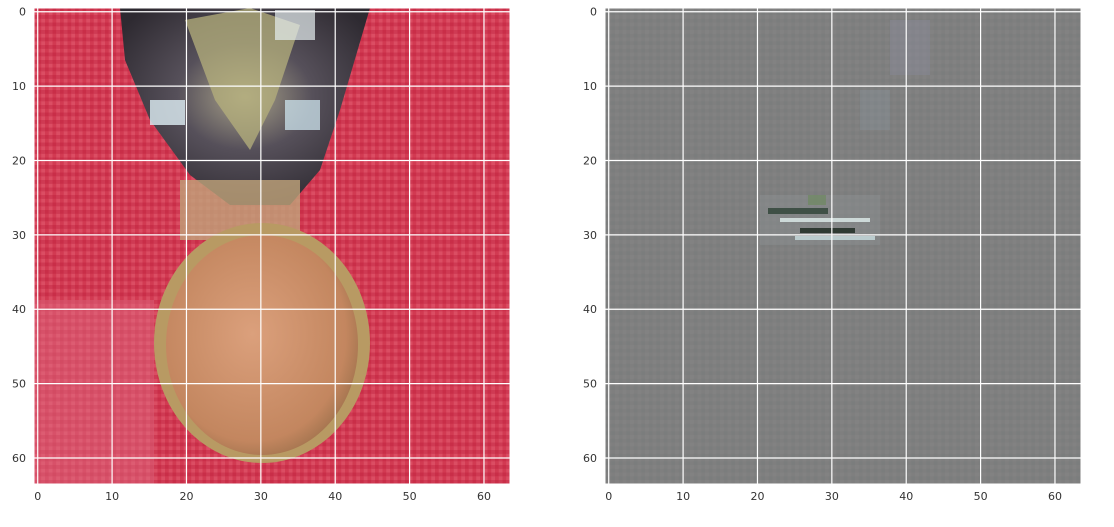 The width and height of the screenshot is (1114, 527). I want to click on jewel-sparkle-right, so click(302, 115).